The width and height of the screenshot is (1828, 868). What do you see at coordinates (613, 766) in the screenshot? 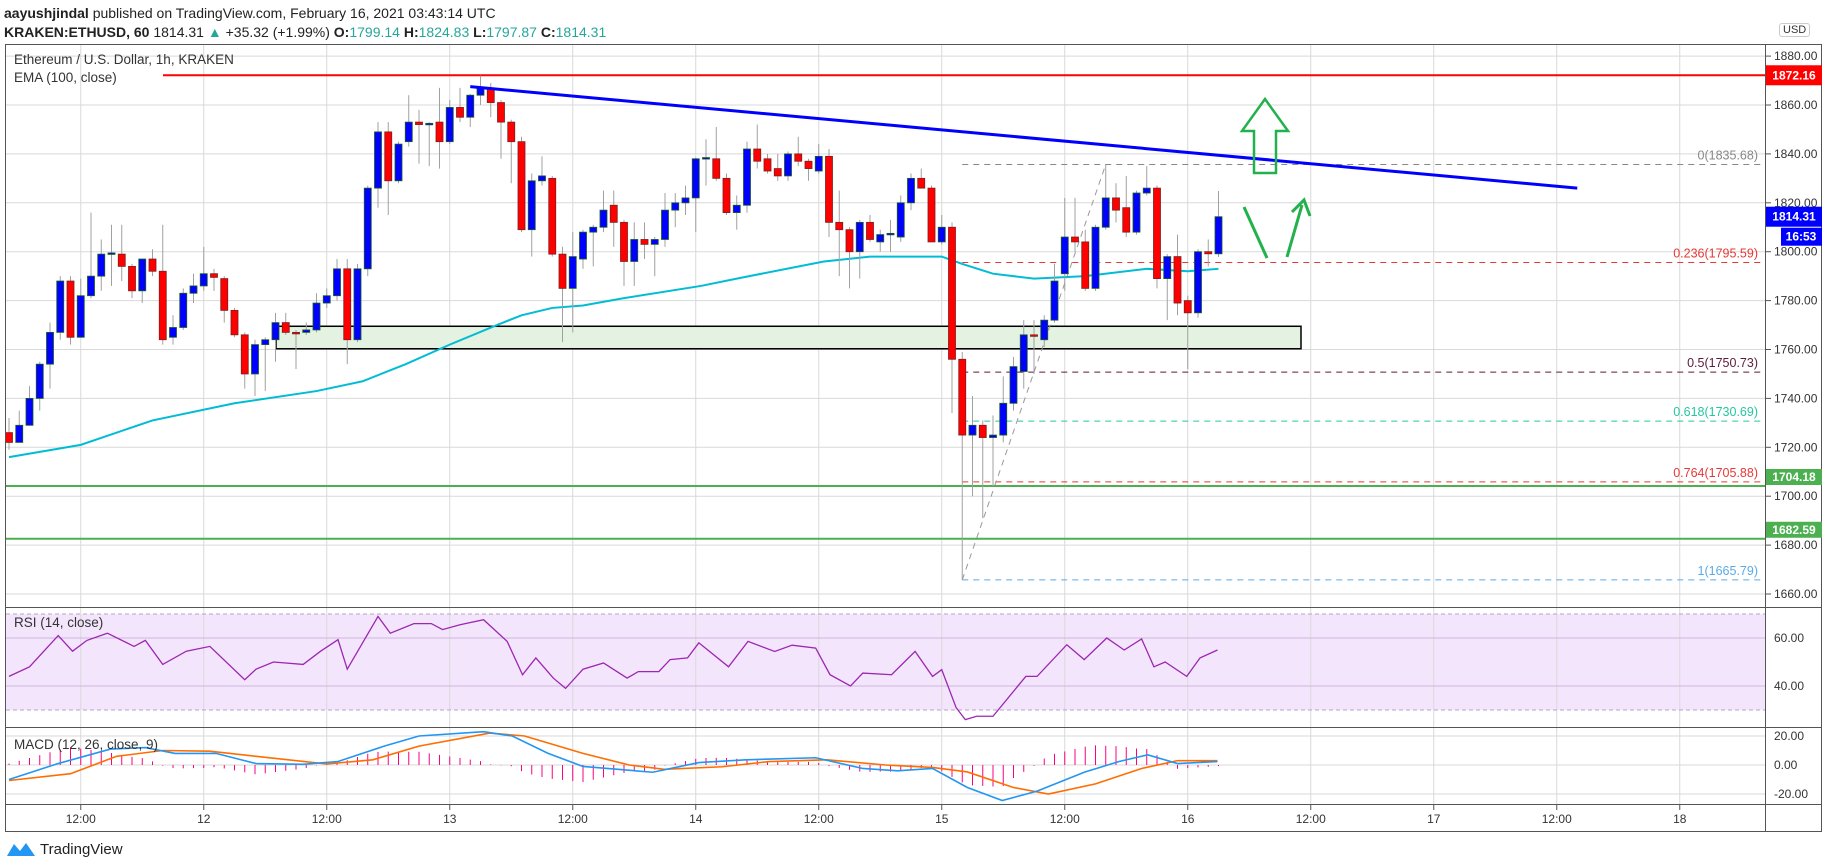
I see `macd-pane` at bounding box center [613, 766].